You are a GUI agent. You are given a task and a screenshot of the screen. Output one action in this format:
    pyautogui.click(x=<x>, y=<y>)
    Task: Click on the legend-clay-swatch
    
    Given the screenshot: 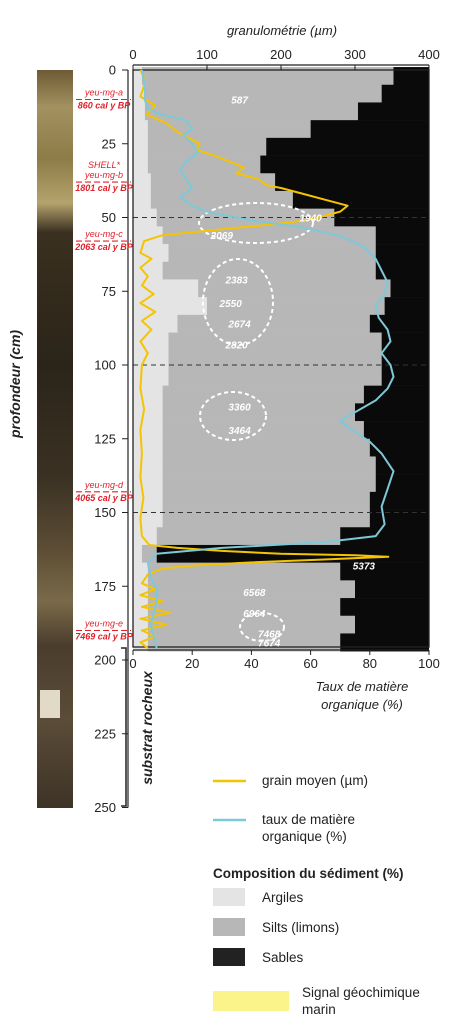 What is the action you would take?
    pyautogui.click(x=229, y=897)
    